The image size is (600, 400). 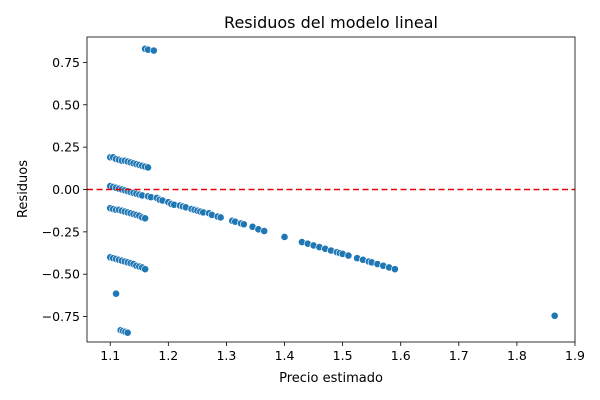 I want to click on x-tick-label: 1.9, so click(x=575, y=355).